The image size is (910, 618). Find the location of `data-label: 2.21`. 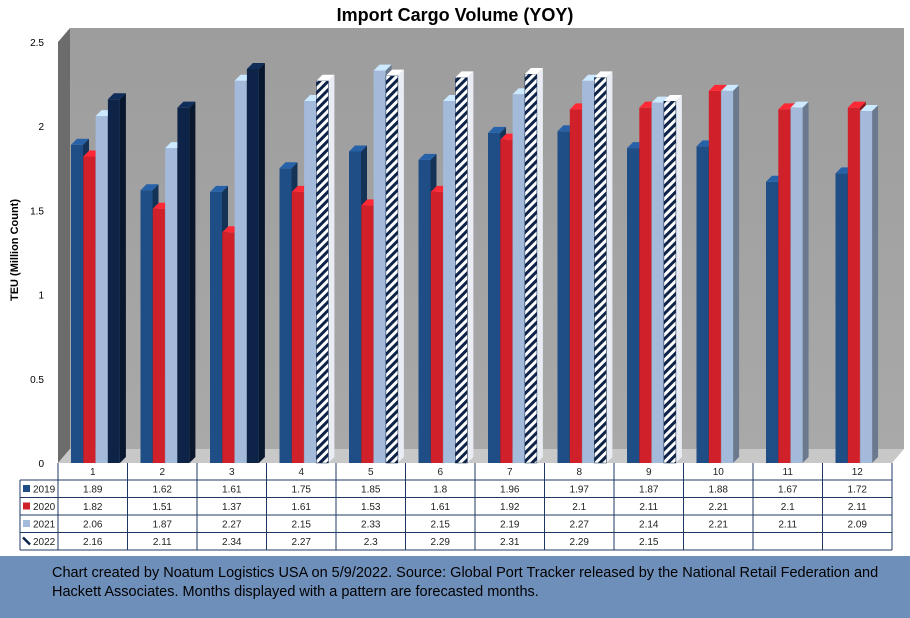

data-label: 2.21 is located at coordinates (719, 507).